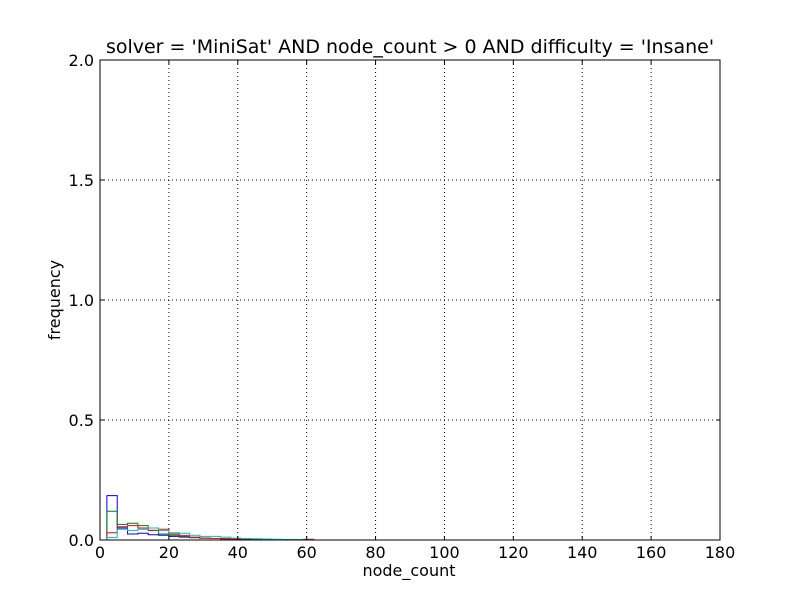 Image resolution: width=800 pixels, height=600 pixels. I want to click on x-axis-label: node_count, so click(408, 571).